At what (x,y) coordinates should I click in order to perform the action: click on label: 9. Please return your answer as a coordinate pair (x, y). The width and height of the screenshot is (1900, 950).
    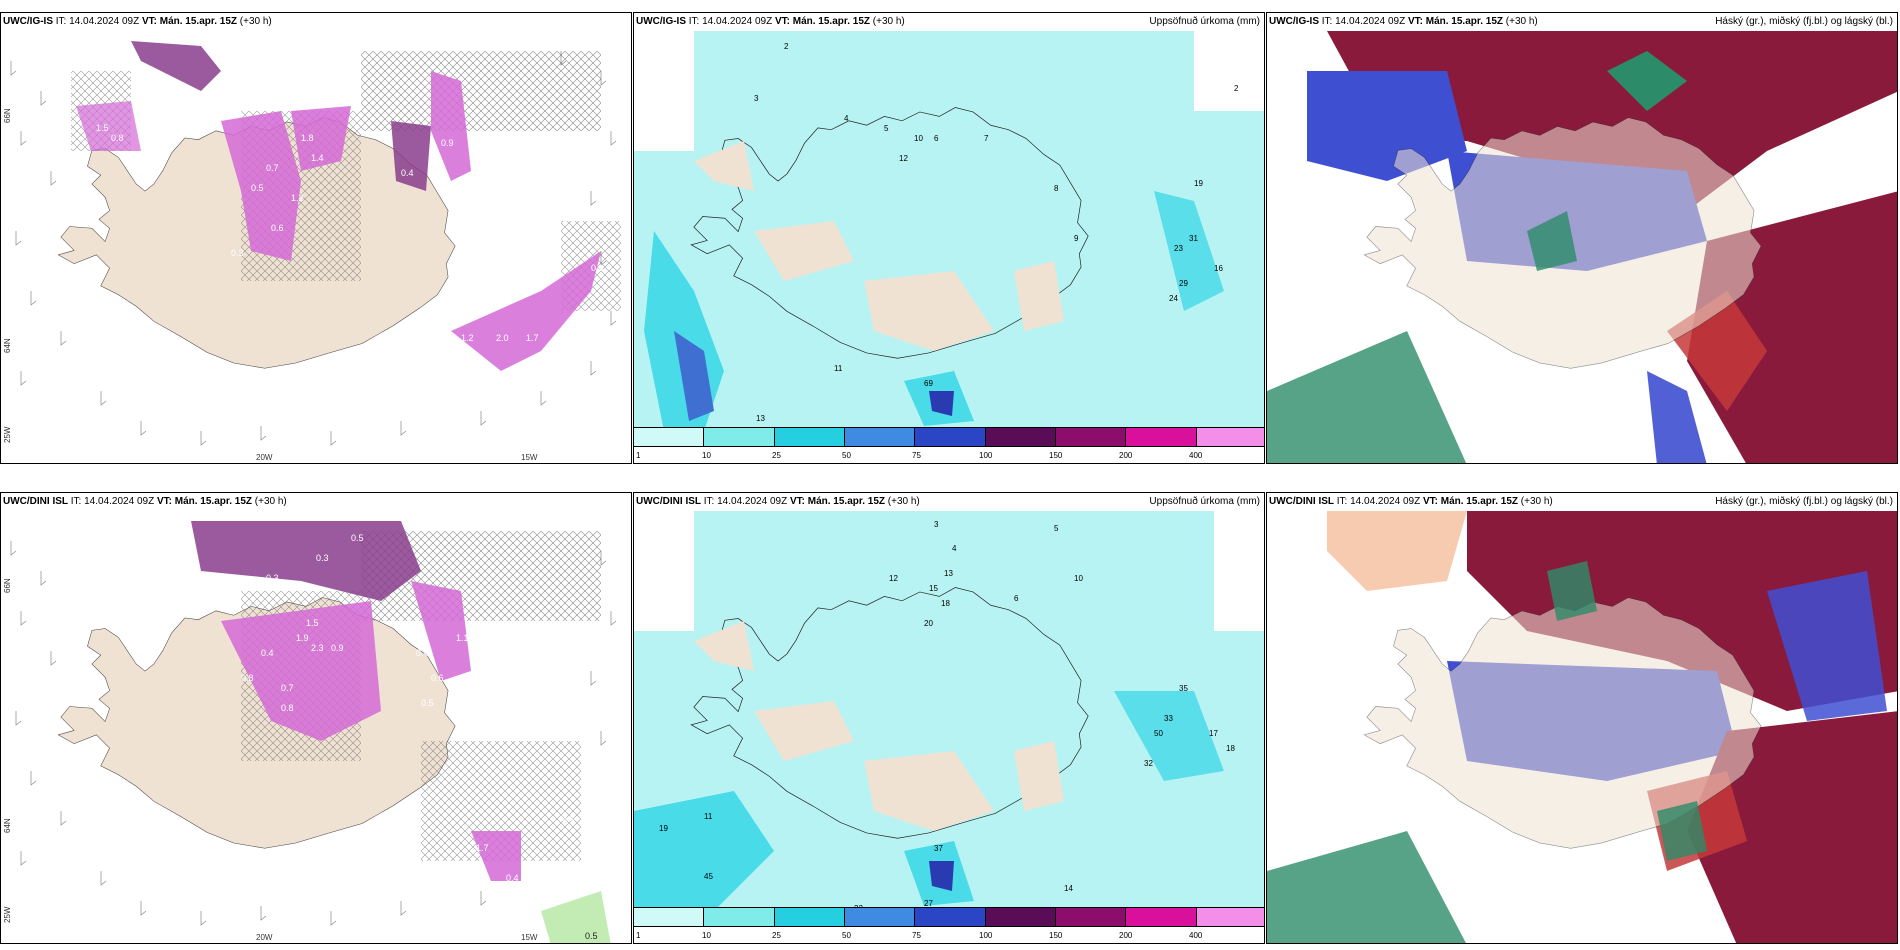
    Looking at the image, I should click on (1076, 238).